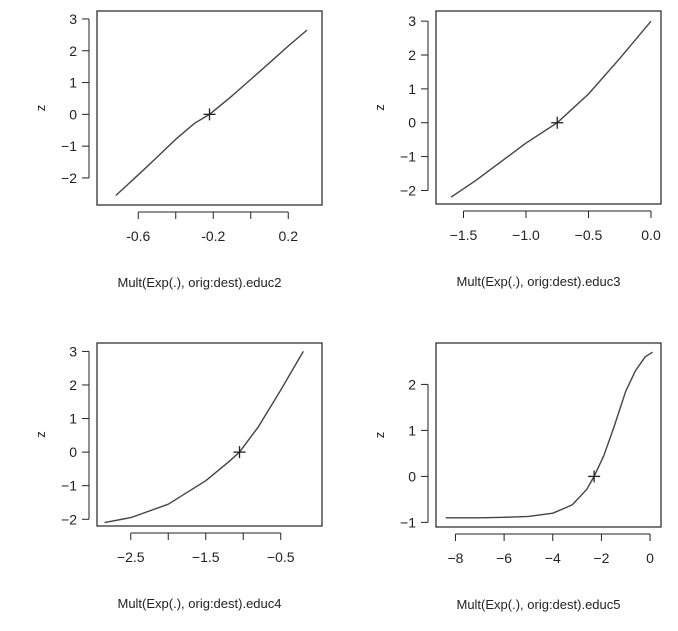  Describe the element at coordinates (204, 437) in the screenshot. I see `curve-educ4` at that location.